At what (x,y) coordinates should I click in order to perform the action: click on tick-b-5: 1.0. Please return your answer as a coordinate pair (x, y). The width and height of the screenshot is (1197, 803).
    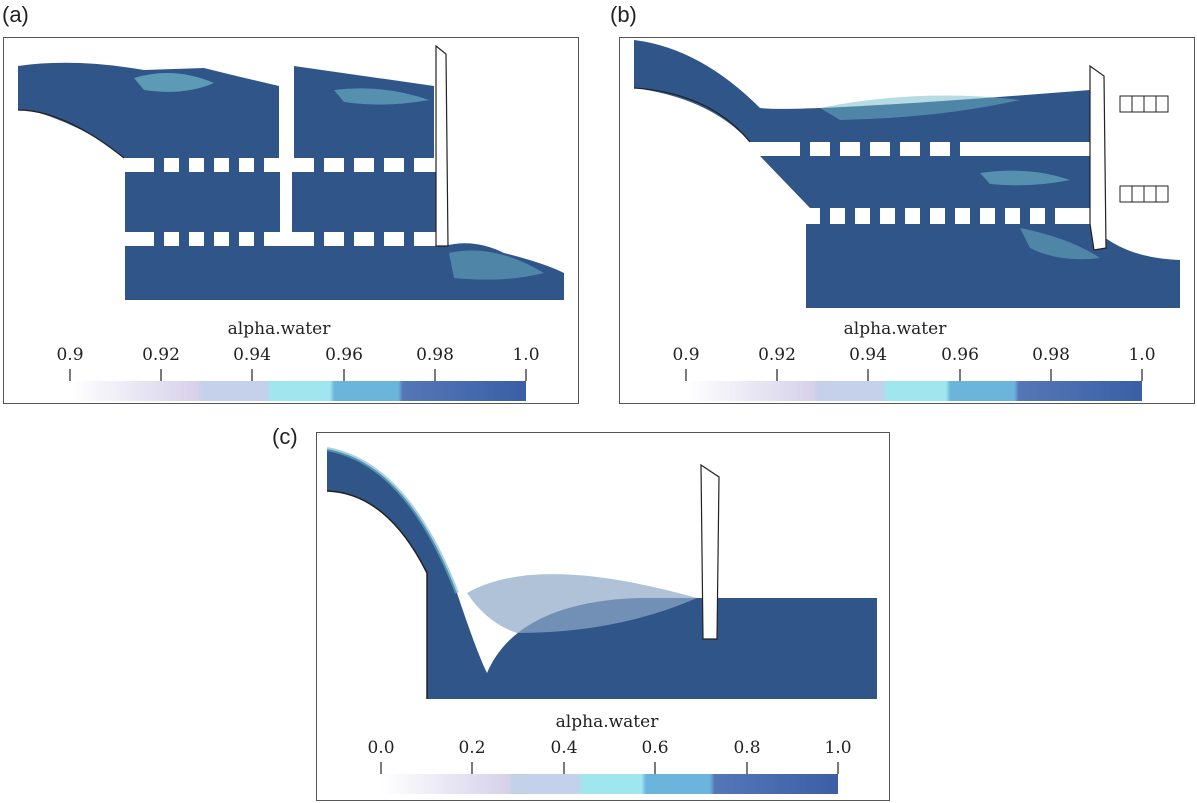
    Looking at the image, I should click on (1141, 355).